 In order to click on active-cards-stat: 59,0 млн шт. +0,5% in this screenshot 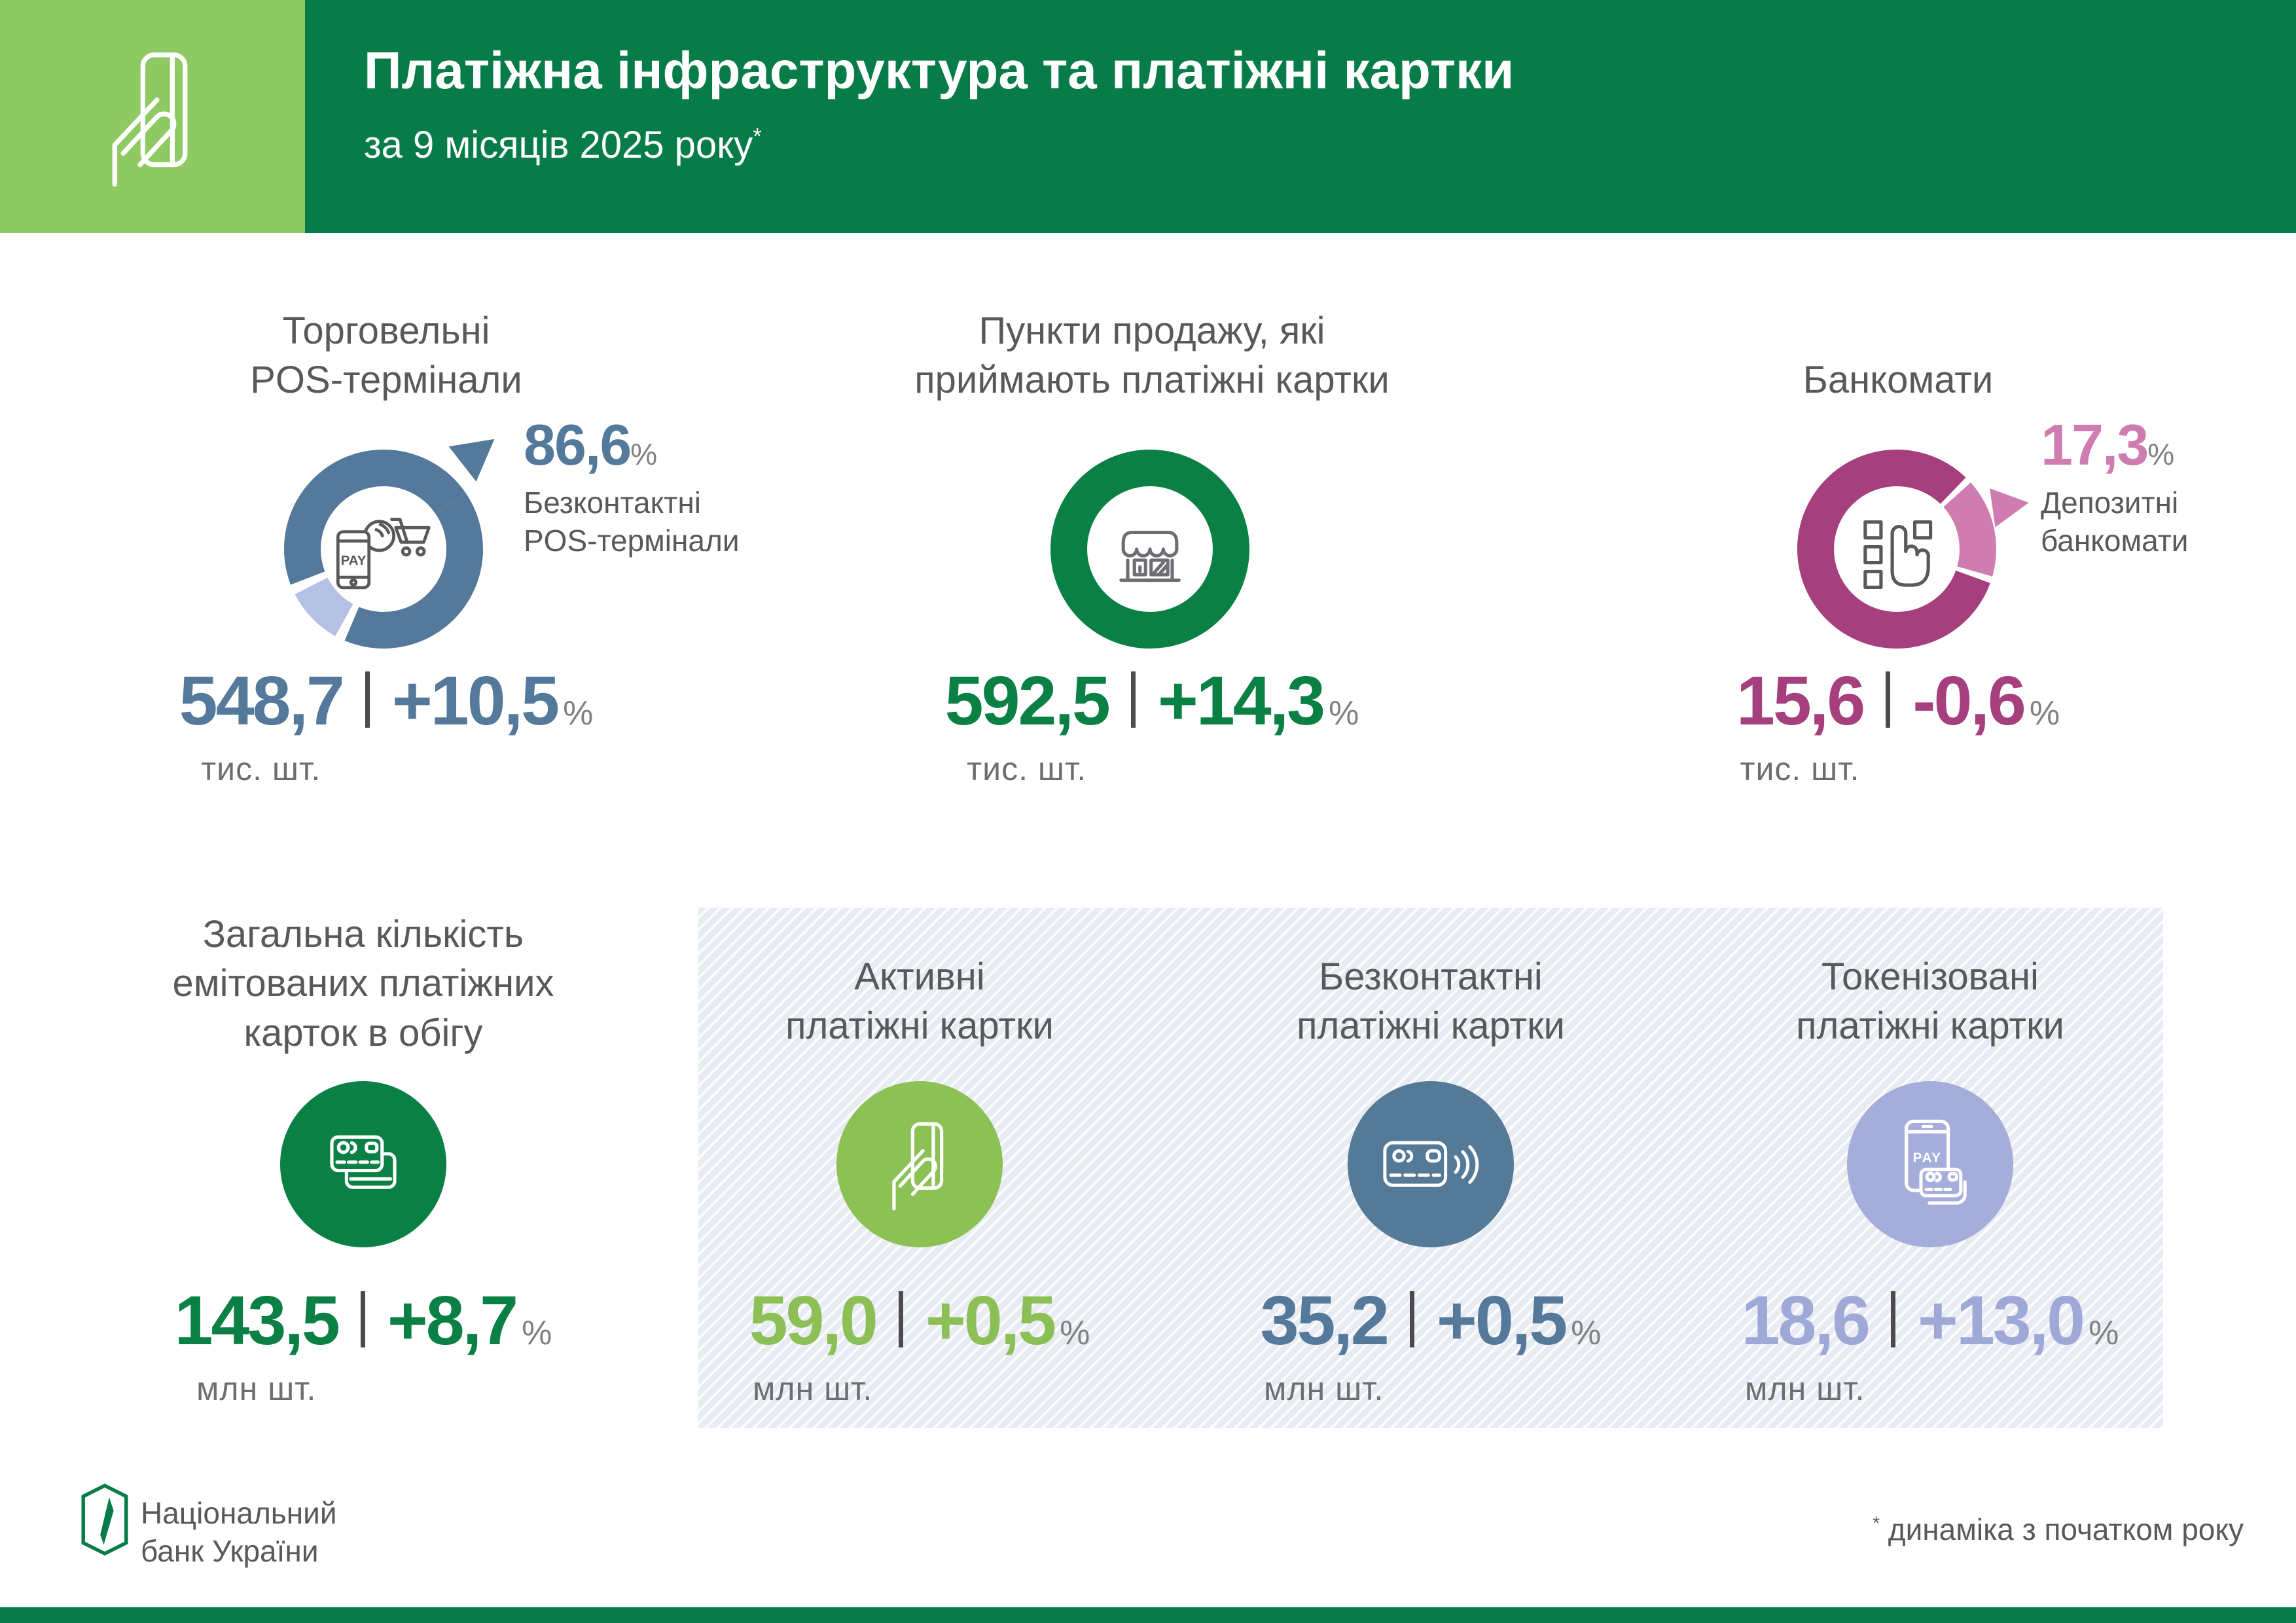, I will do `click(919, 1346)`.